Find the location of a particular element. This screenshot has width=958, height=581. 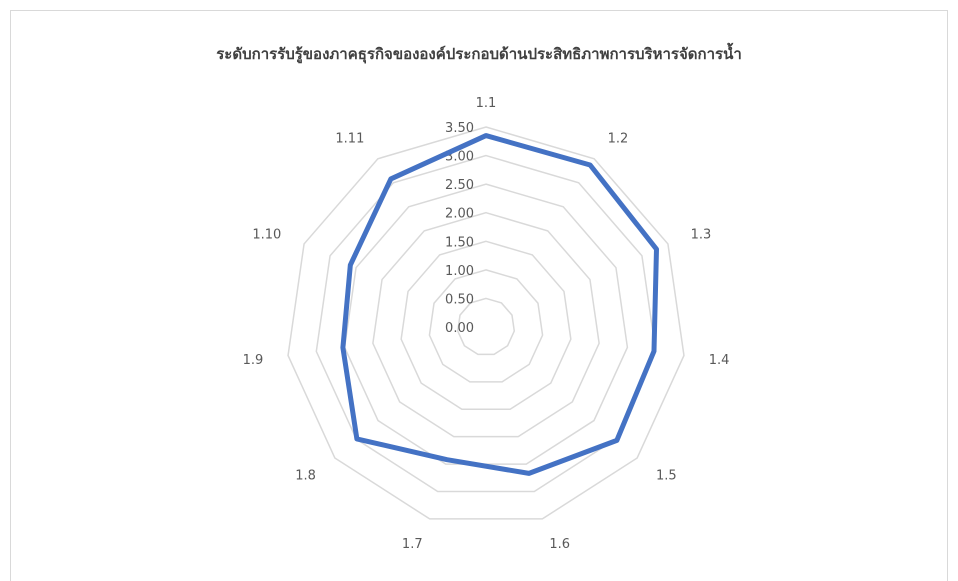

tick-label: 0.00 is located at coordinates (459, 328).